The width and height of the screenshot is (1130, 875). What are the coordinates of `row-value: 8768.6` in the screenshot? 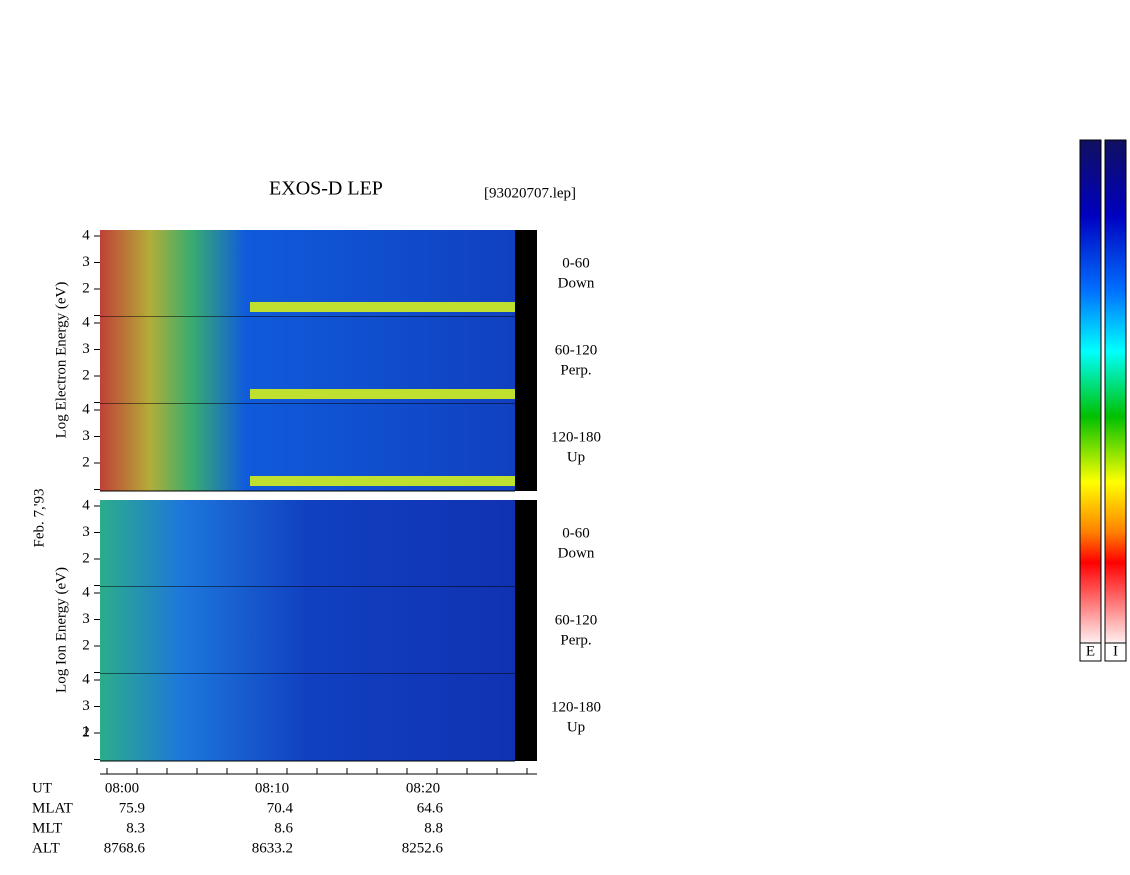 It's located at (125, 848).